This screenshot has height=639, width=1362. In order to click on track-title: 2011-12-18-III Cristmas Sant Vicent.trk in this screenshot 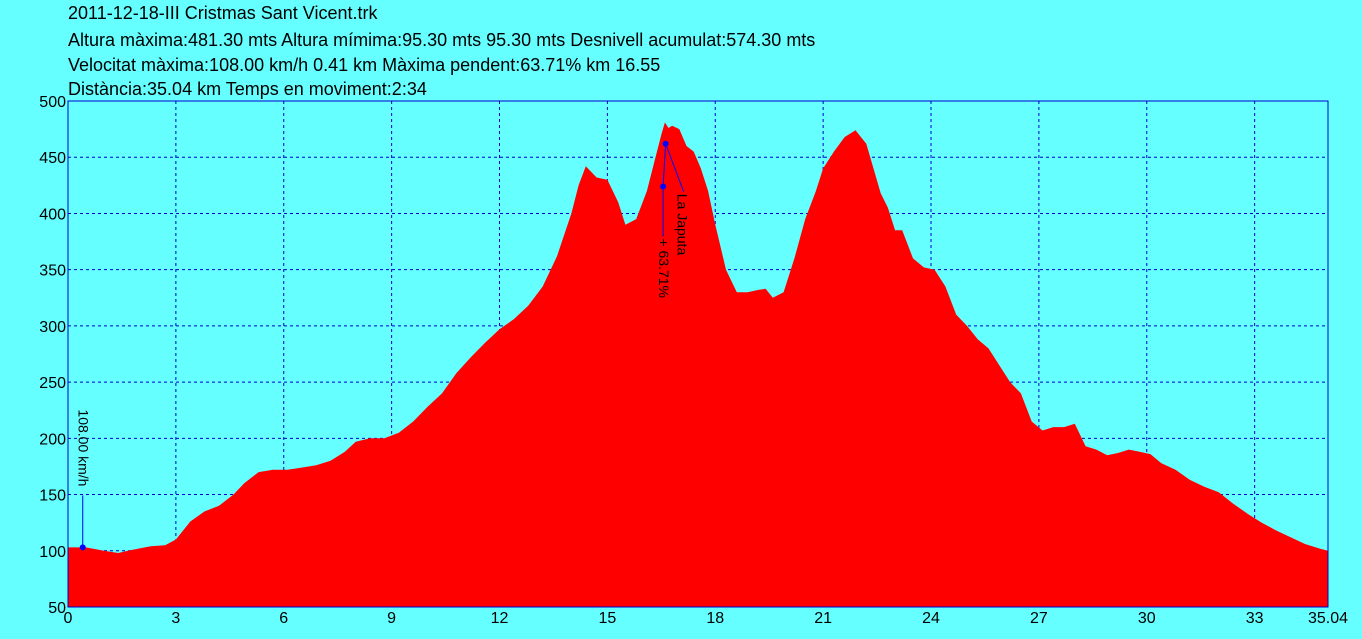, I will do `click(223, 13)`.